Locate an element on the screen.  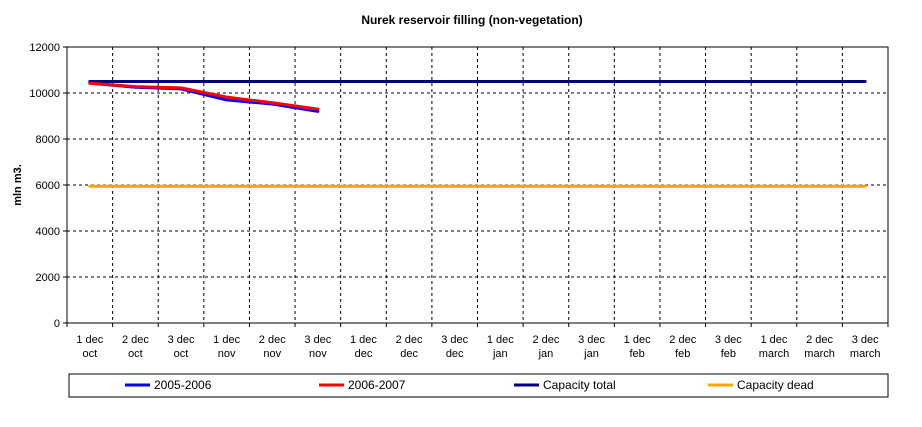
x-tick-label: 1 dec jan is located at coordinates (500, 347).